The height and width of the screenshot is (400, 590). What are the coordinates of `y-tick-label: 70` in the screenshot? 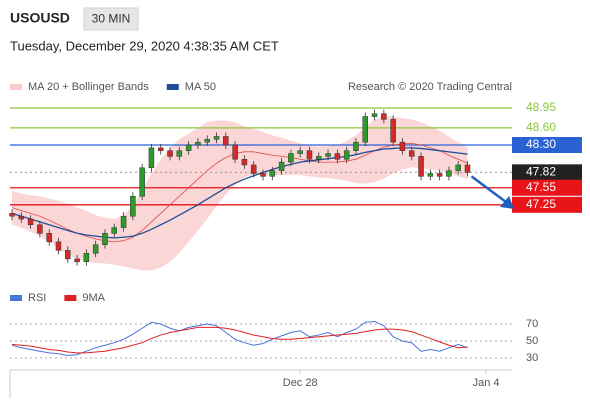 It's located at (532, 324).